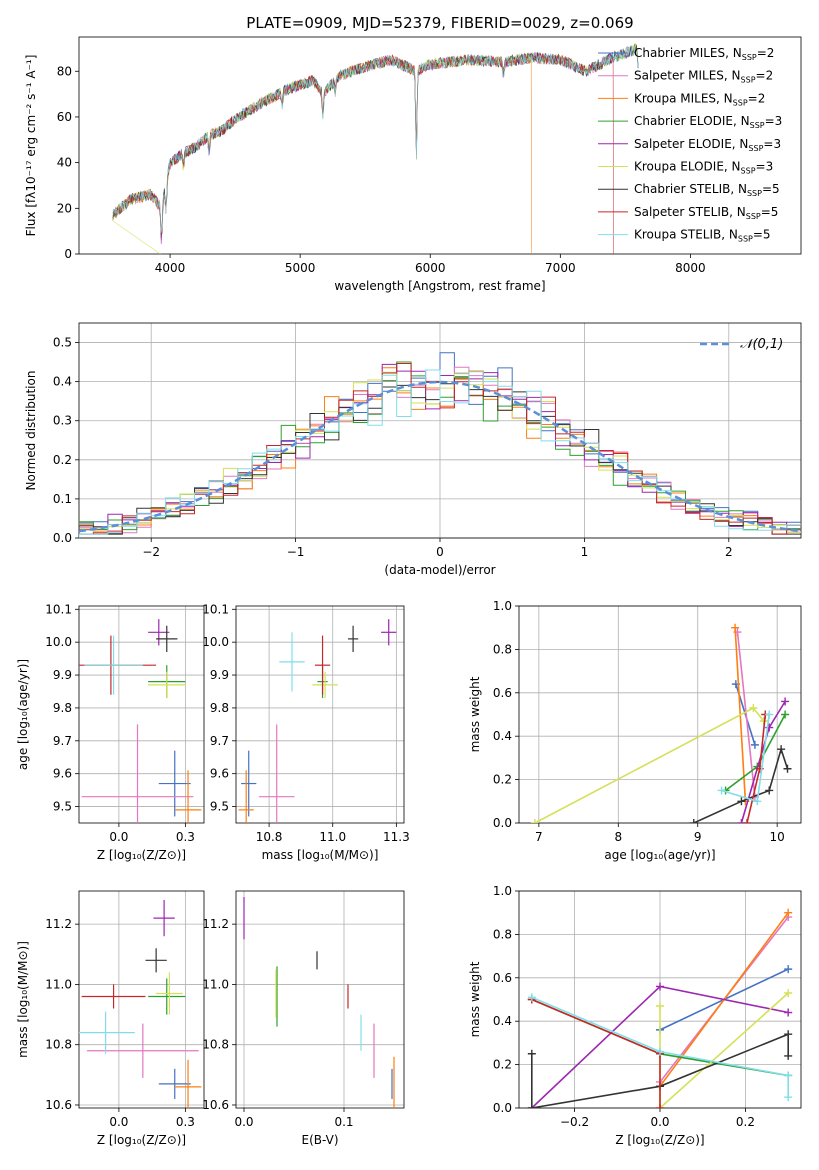  Describe the element at coordinates (58, 642) in the screenshot. I see `y-tick-label: 10.0` at that location.